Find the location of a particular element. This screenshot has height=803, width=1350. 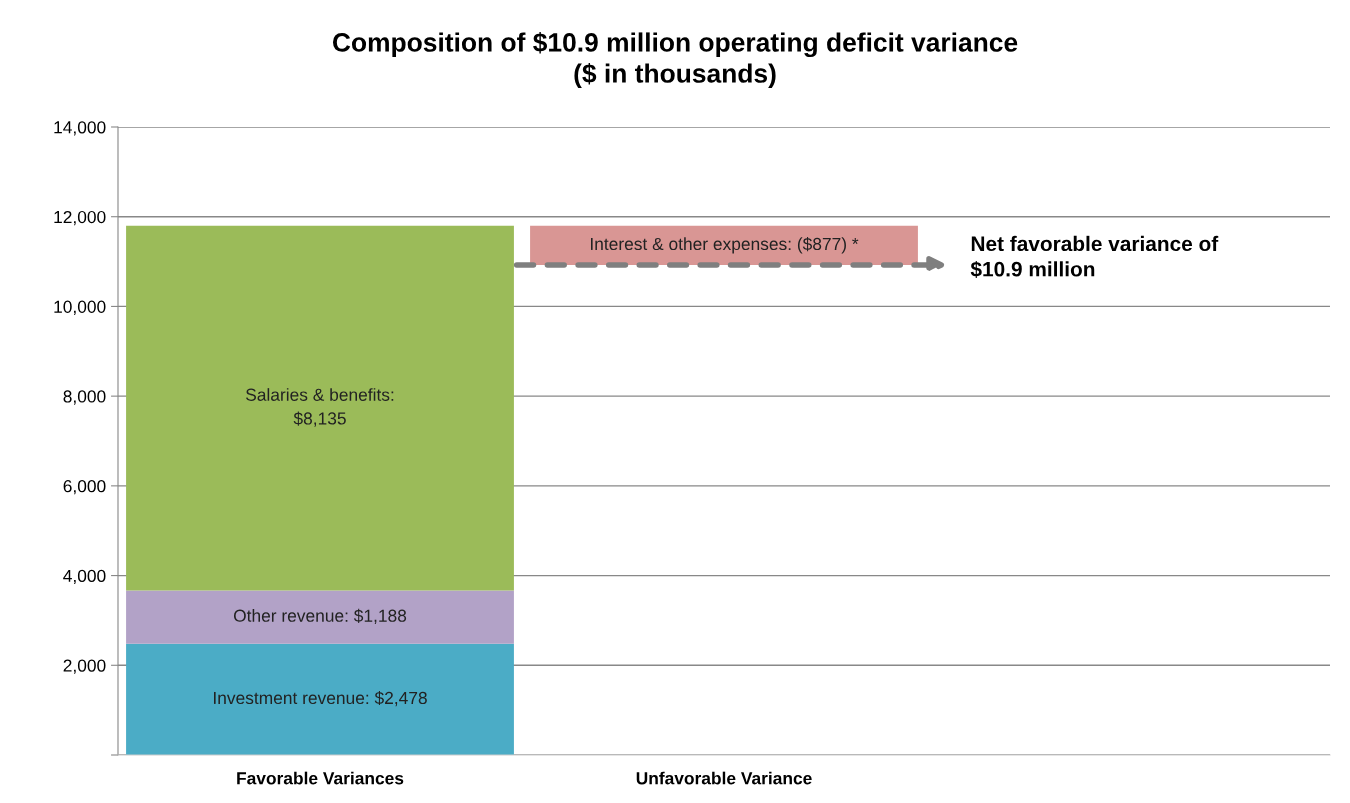

x-tick-label: Favorable Variances is located at coordinates (320, 778).